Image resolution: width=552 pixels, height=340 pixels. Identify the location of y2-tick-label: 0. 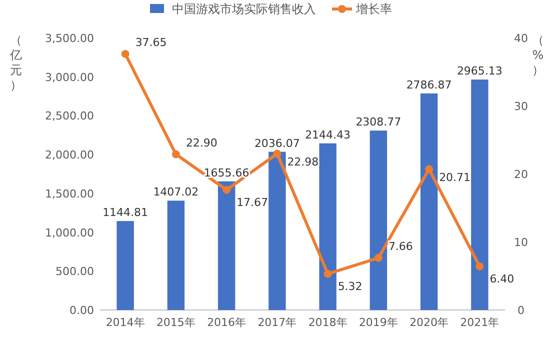
(521, 310).